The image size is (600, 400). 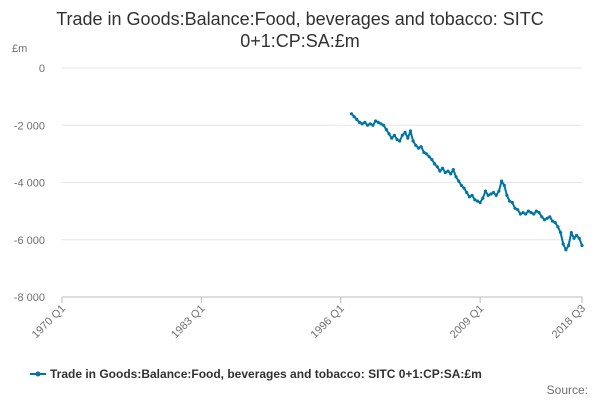 I want to click on x-tick-label: 1996 Q1, so click(x=328, y=322).